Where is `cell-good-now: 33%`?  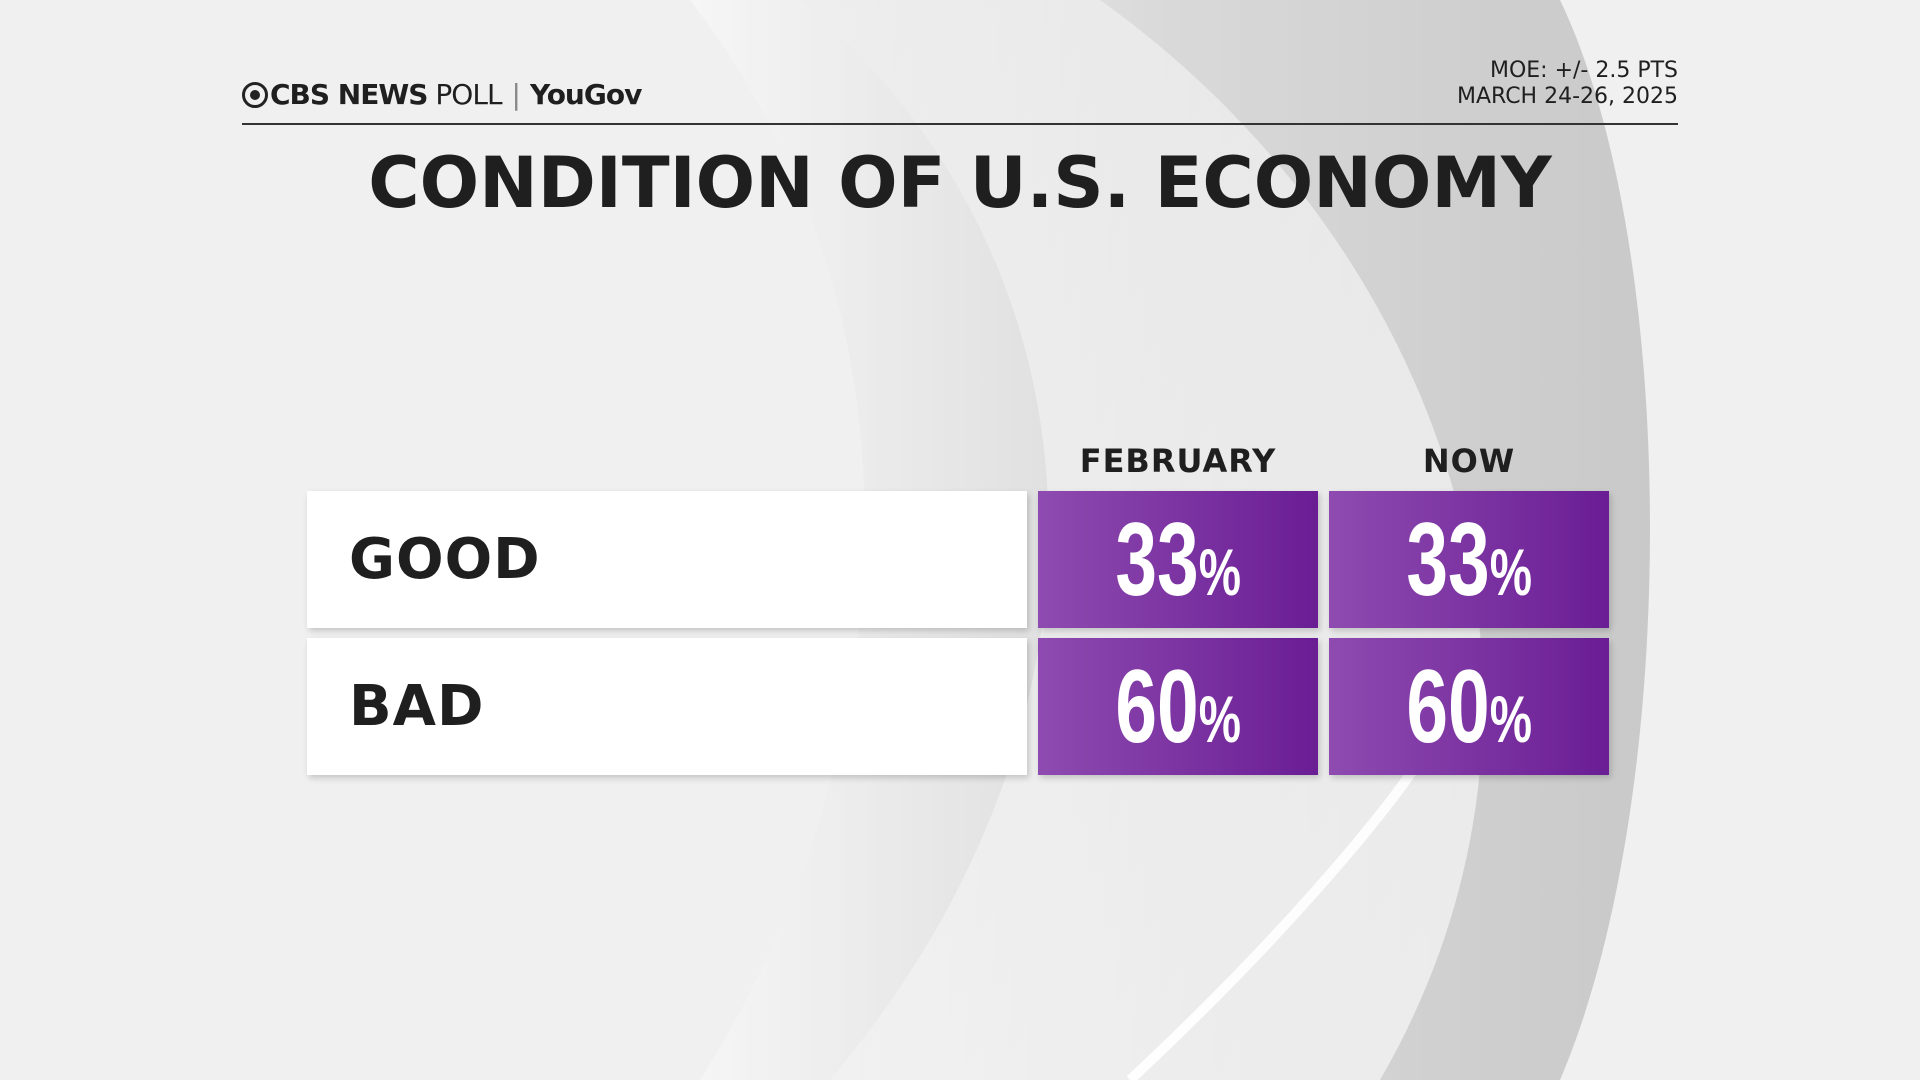
cell-good-now: 33% is located at coordinates (1469, 559).